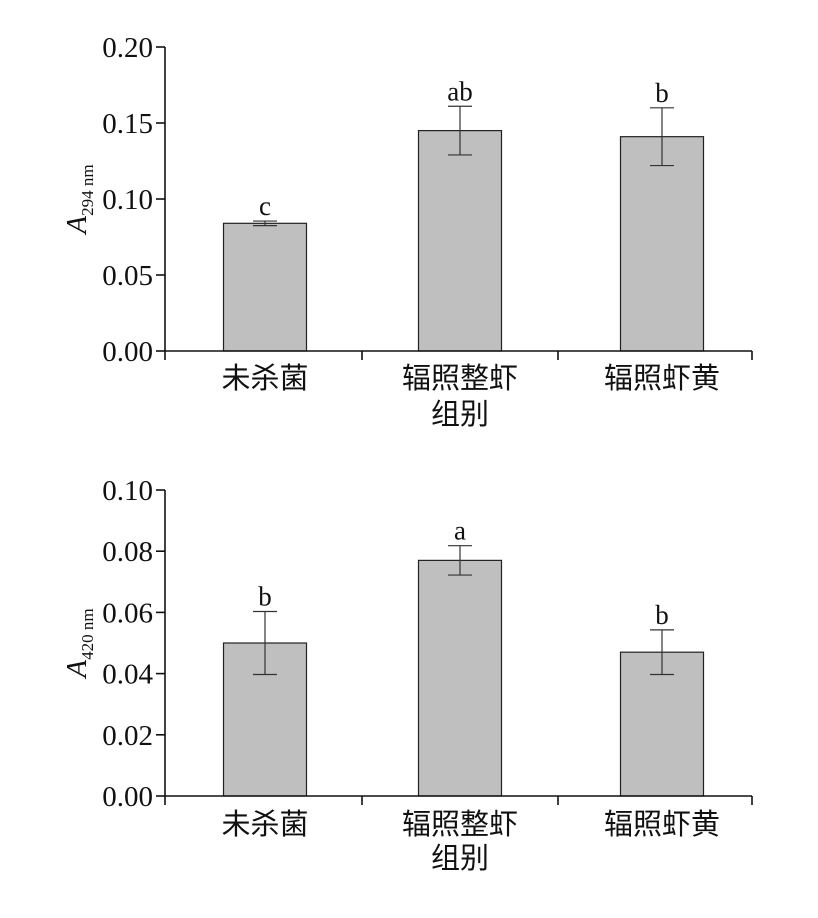 Image resolution: width=818 pixels, height=918 pixels. I want to click on y-axis-title: A294 nm, so click(79, 199).